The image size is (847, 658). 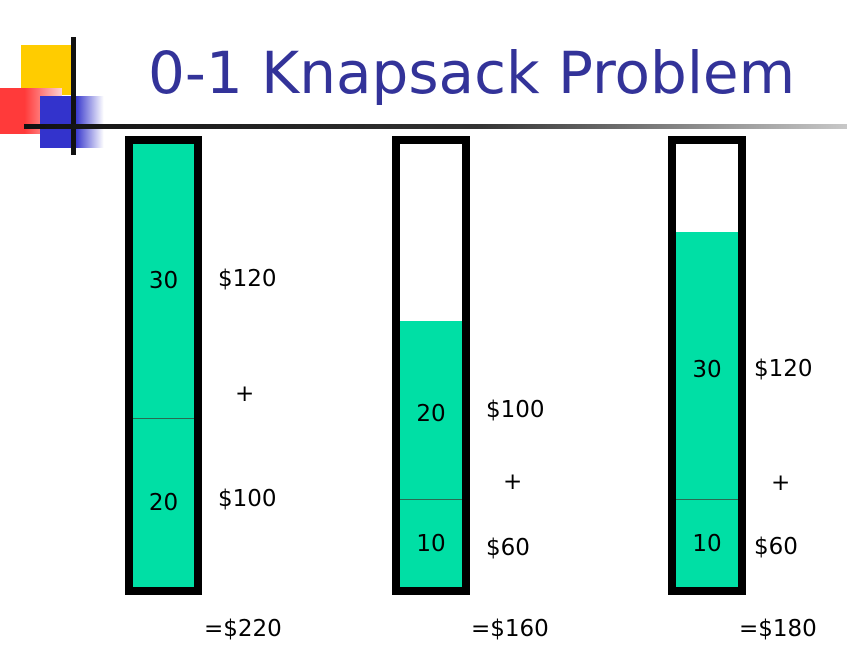 I want to click on knapsack-2: 20 10, so click(x=431, y=365).